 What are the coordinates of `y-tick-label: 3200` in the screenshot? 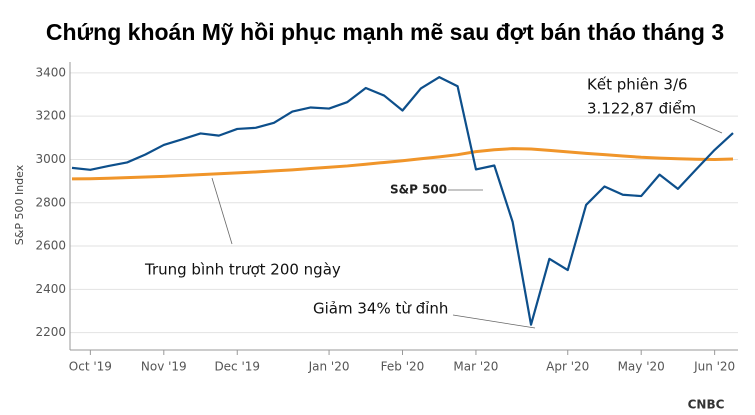 It's located at (50, 116).